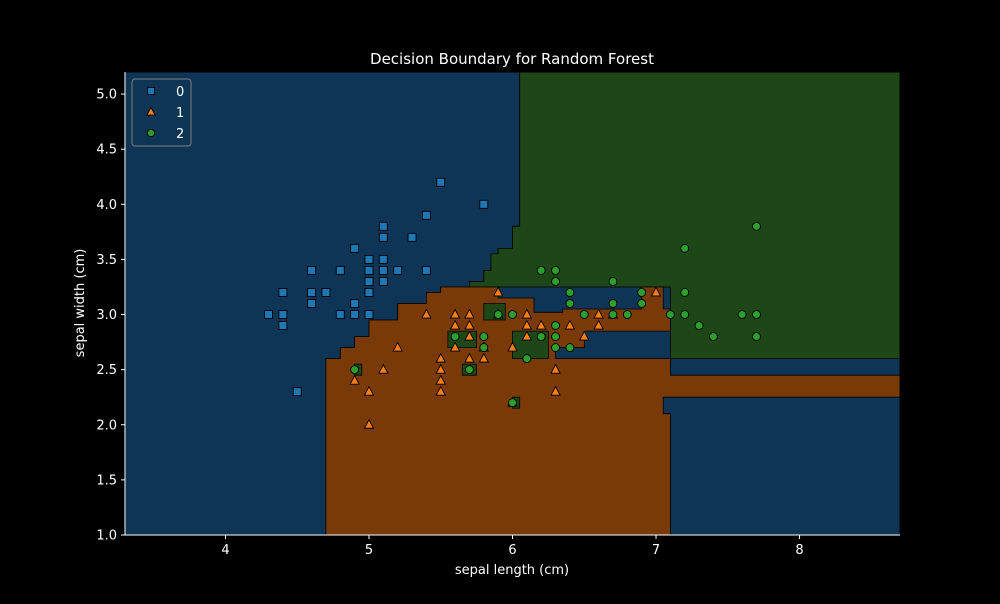 The height and width of the screenshot is (604, 1000). I want to click on x-tick-label: 8, so click(799, 550).